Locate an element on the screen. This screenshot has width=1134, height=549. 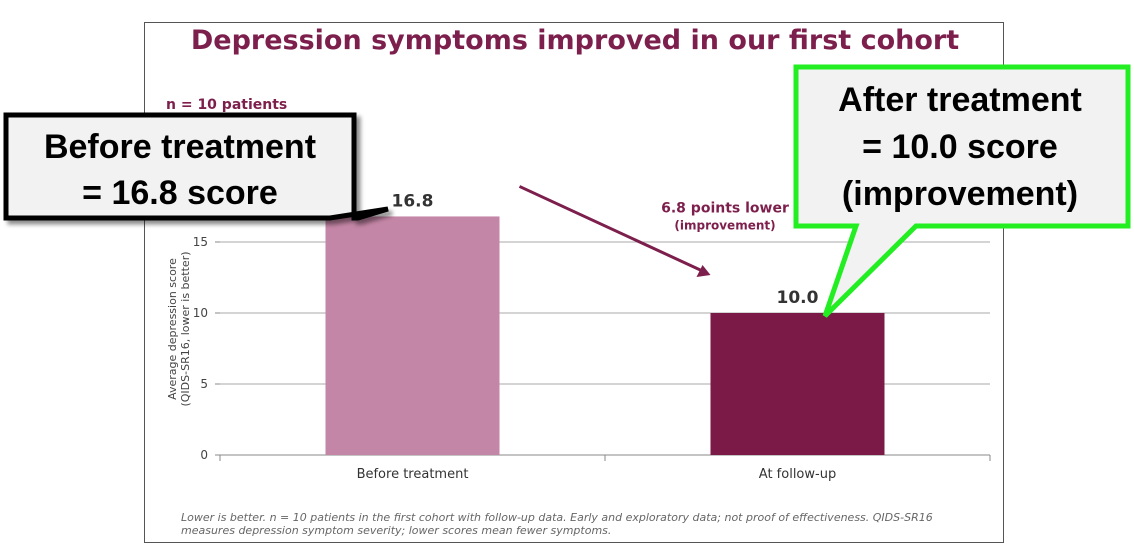
callout-right-line-2: = 10.0 score is located at coordinates (960, 147).